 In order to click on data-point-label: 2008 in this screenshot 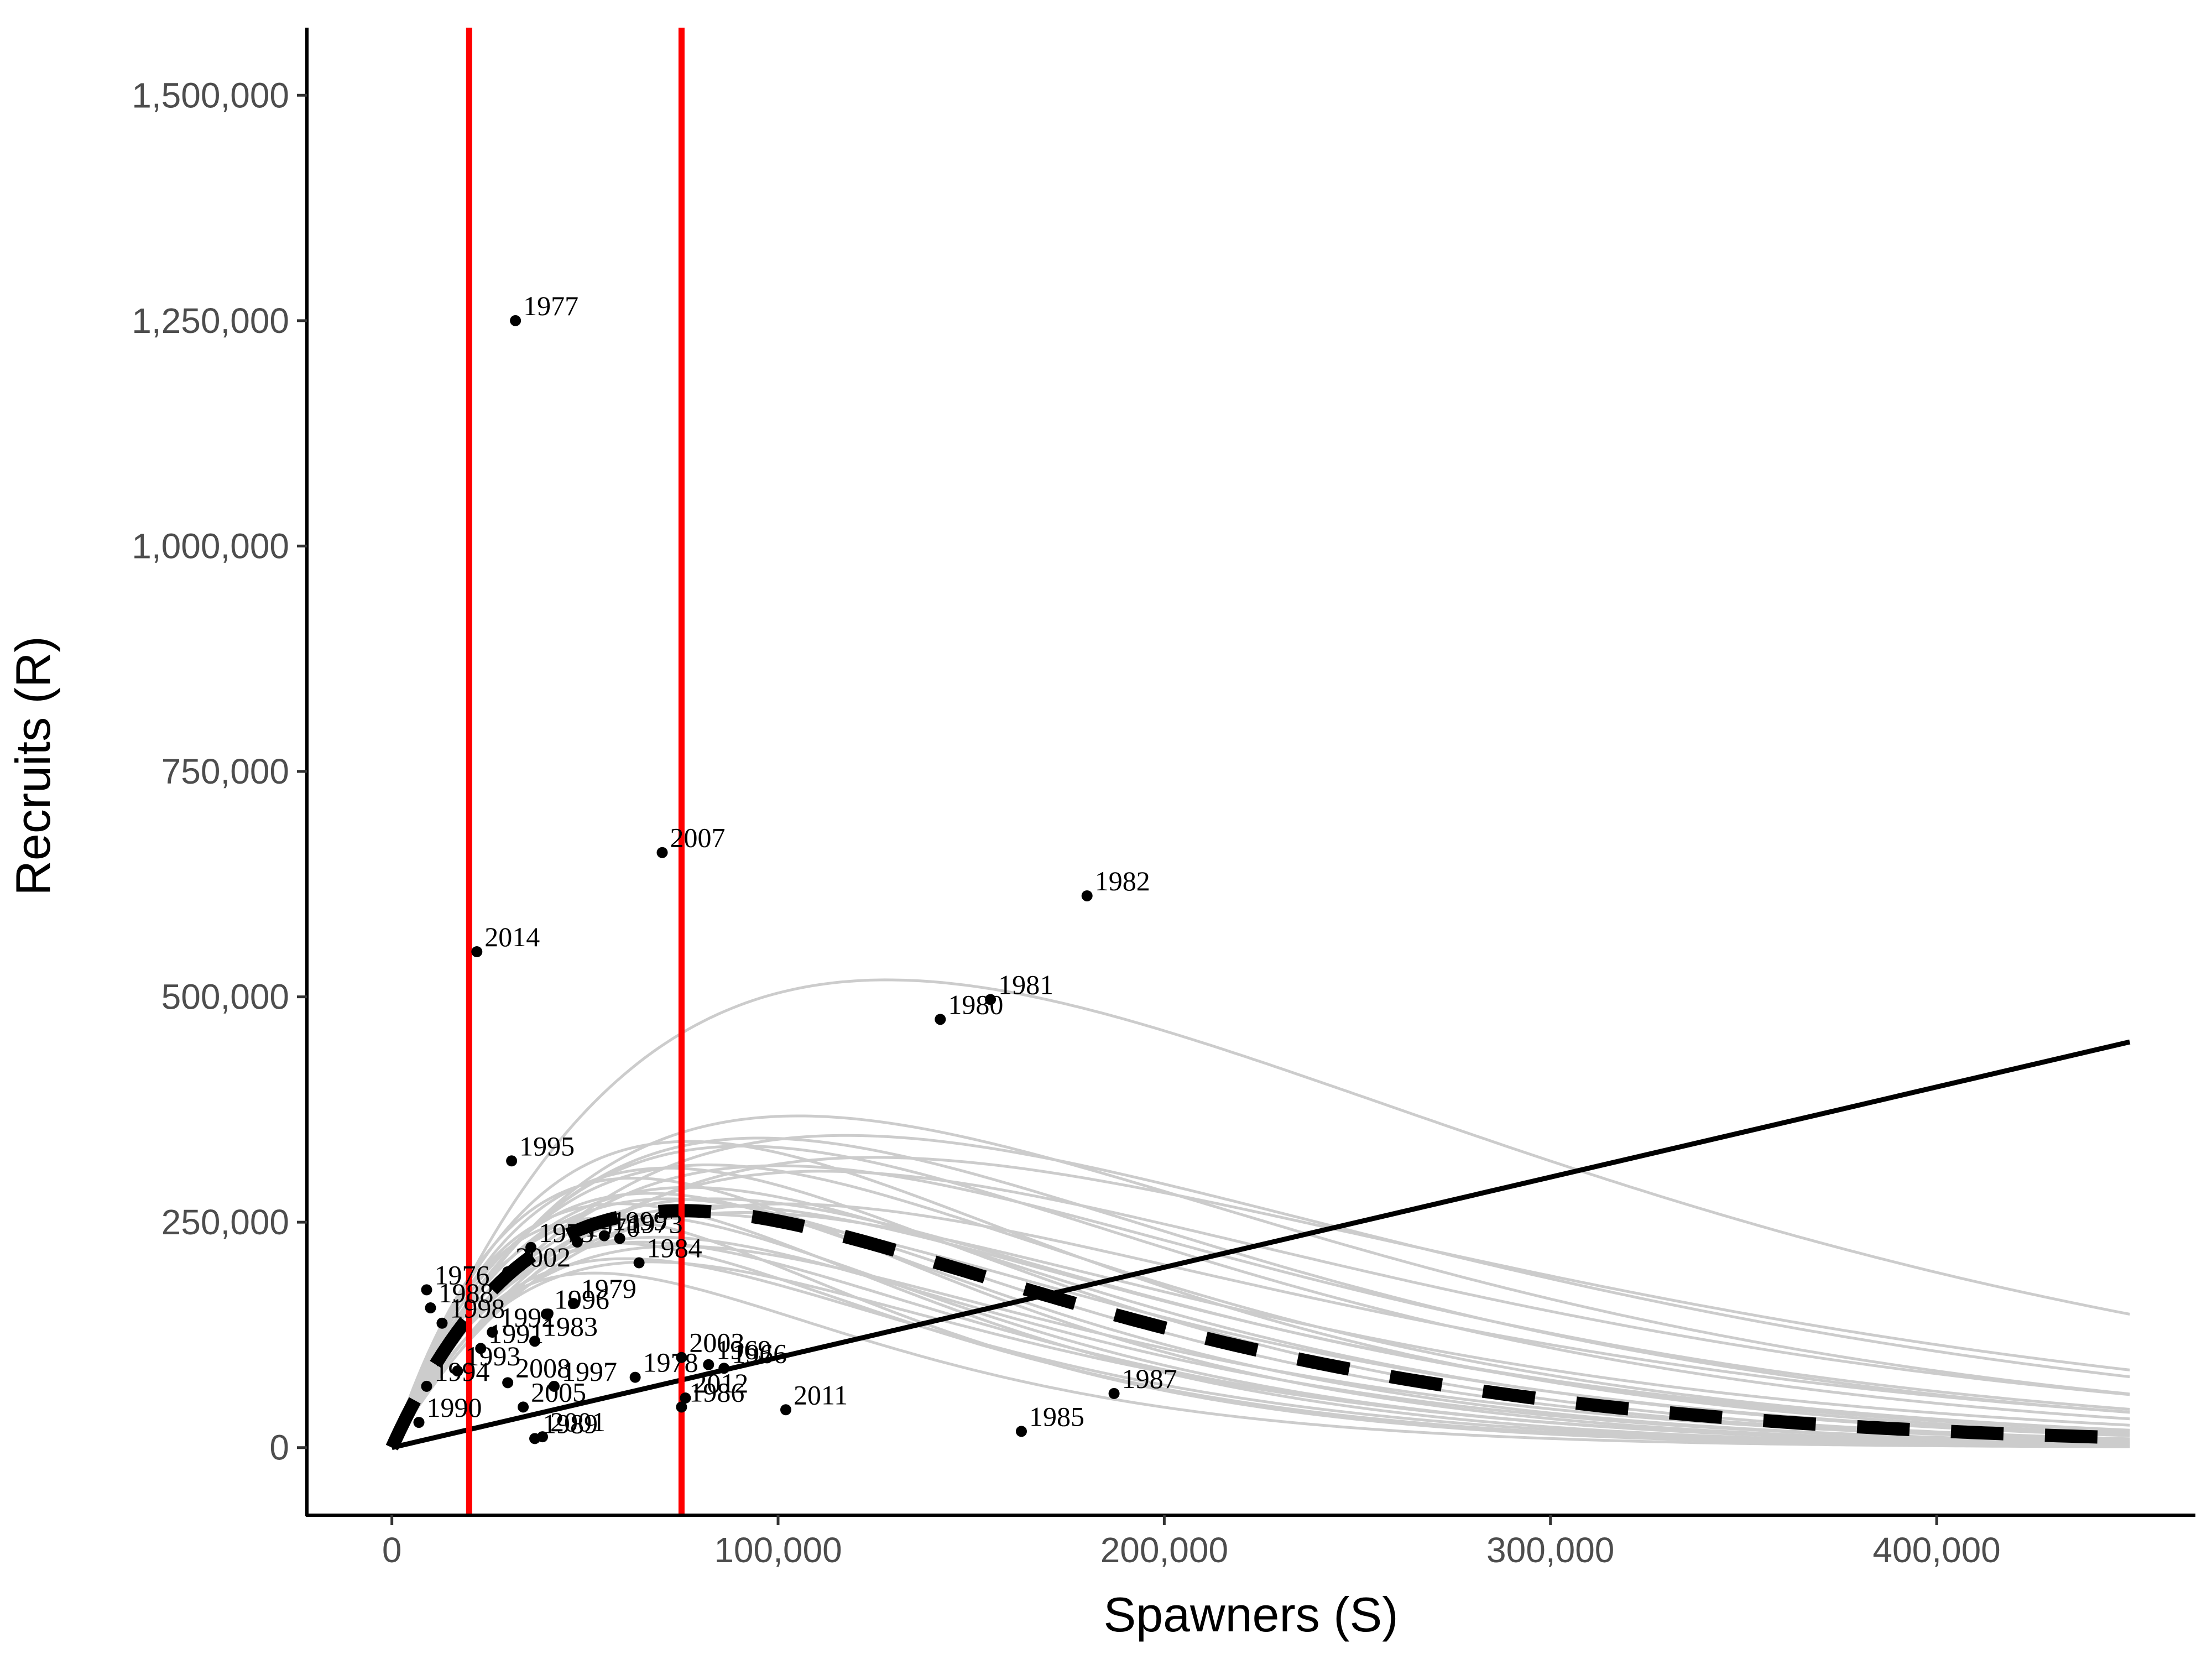, I will do `click(543, 1368)`.